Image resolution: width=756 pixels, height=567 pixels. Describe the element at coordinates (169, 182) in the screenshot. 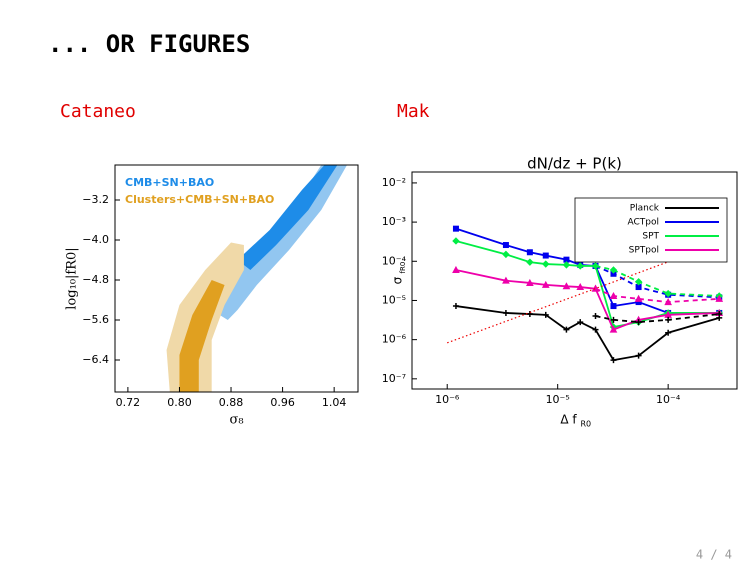

I see `legend-label: CMB+SN+BAO` at that location.